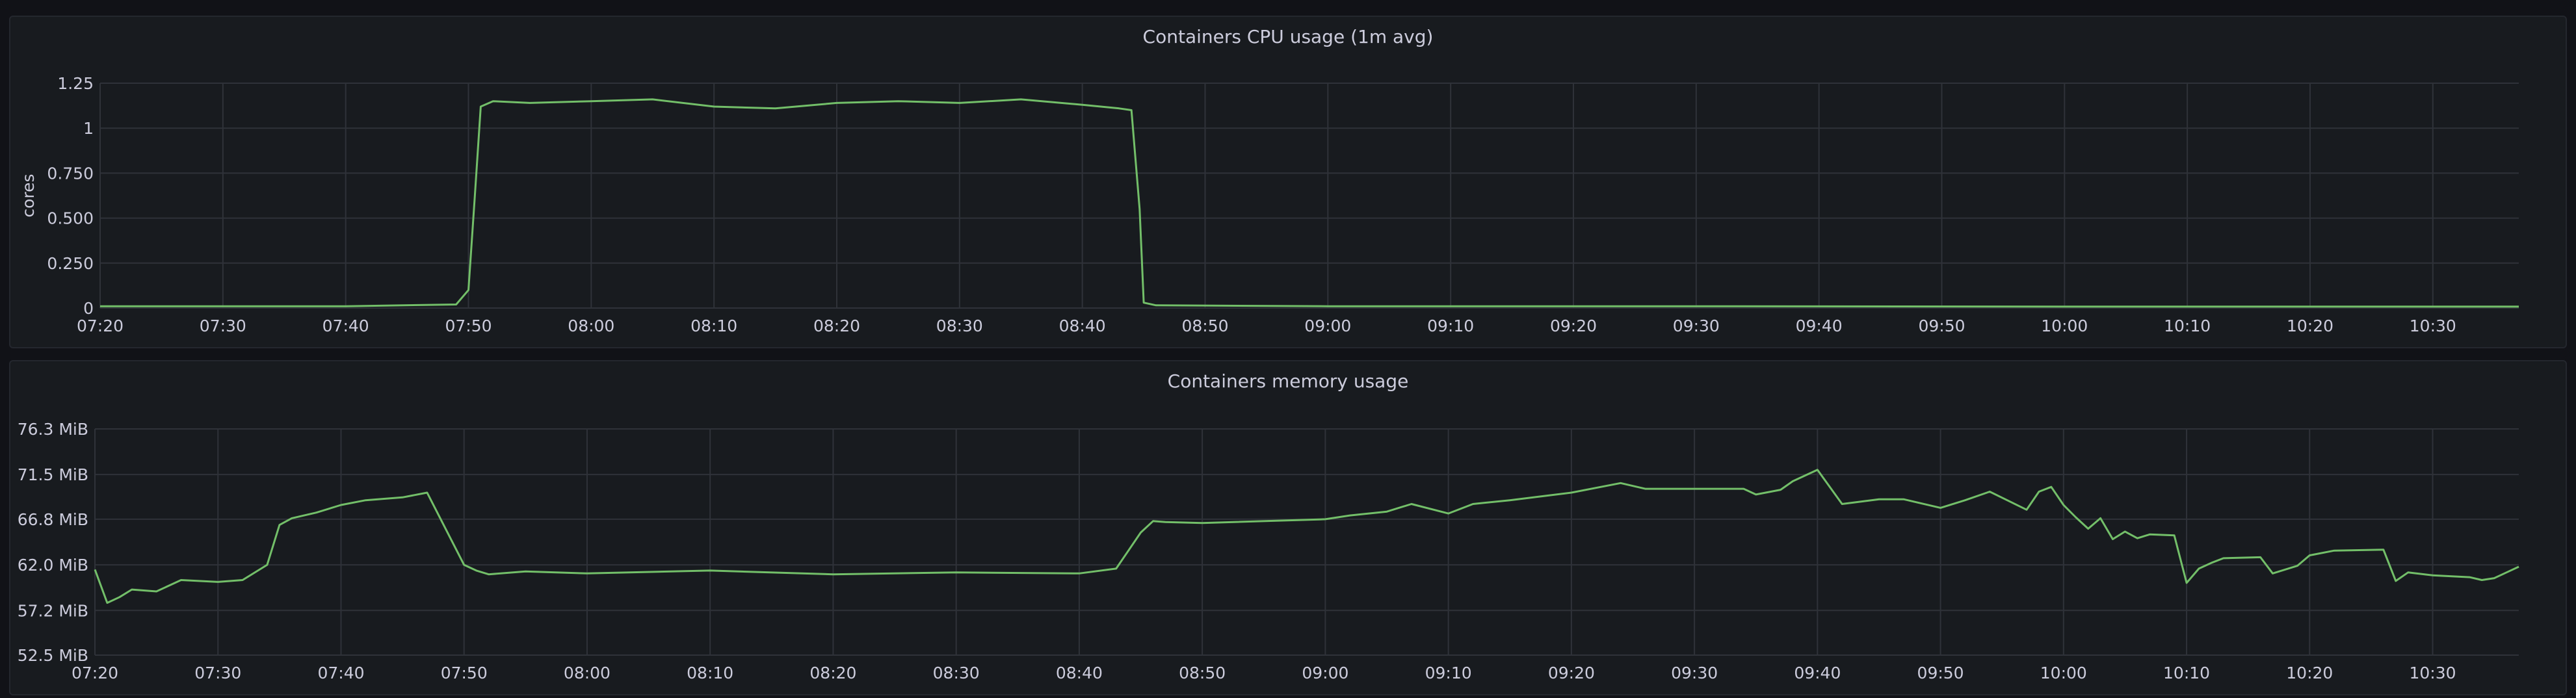 The image size is (2576, 698). What do you see at coordinates (53, 611) in the screenshot?
I see `y-tick-label: 57.2 MiB` at bounding box center [53, 611].